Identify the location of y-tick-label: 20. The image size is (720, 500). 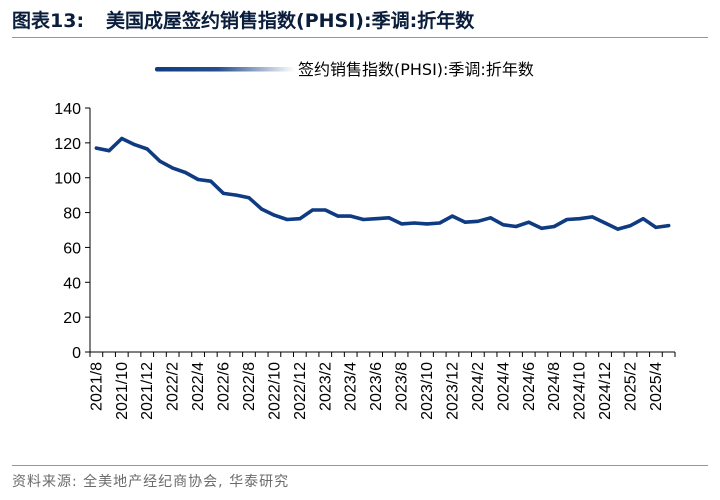
(72, 318).